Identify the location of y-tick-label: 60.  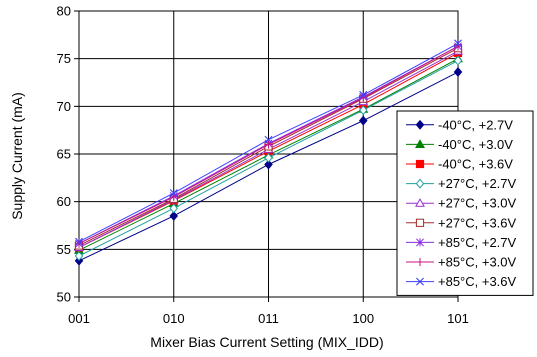
(64, 201).